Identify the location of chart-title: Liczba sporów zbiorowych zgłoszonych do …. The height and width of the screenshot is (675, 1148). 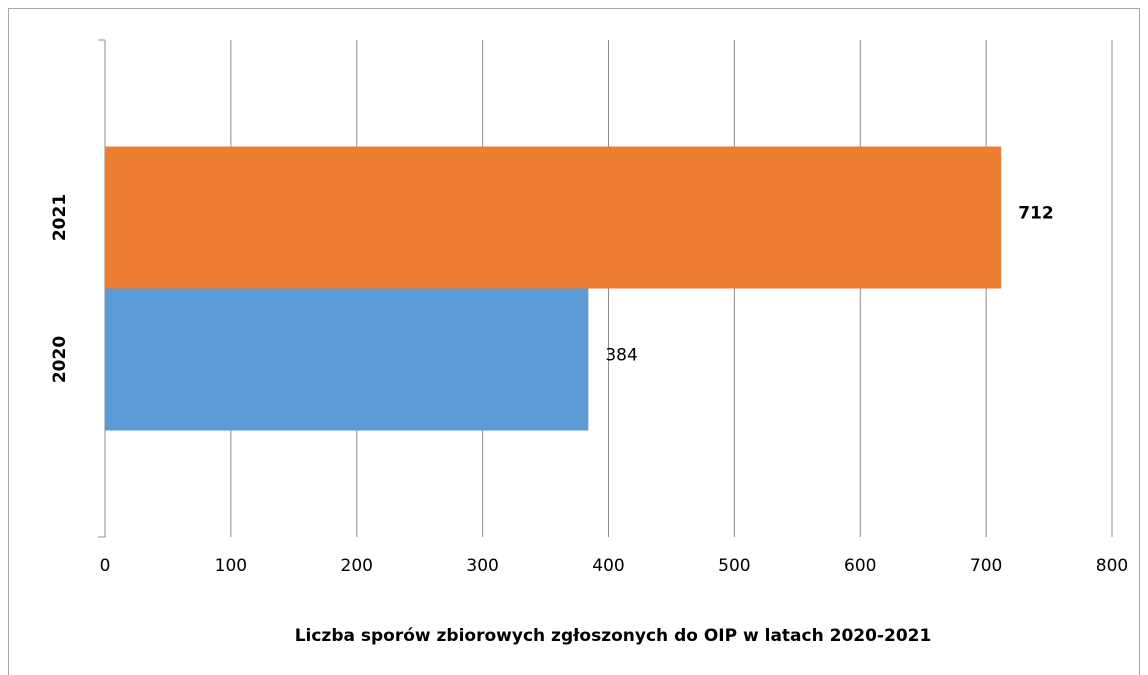
(613, 636).